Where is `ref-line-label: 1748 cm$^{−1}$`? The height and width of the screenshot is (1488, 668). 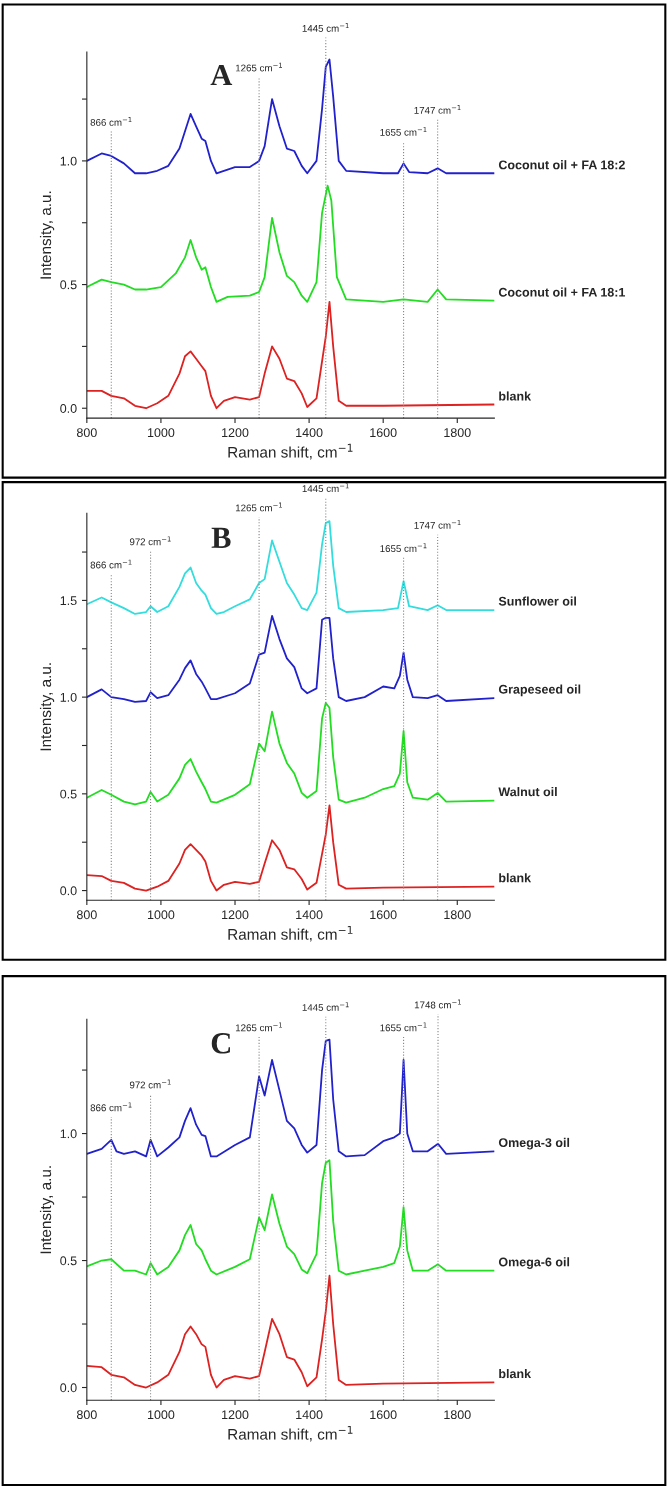 ref-line-label: 1748 cm$^{−1}$ is located at coordinates (437, 1004).